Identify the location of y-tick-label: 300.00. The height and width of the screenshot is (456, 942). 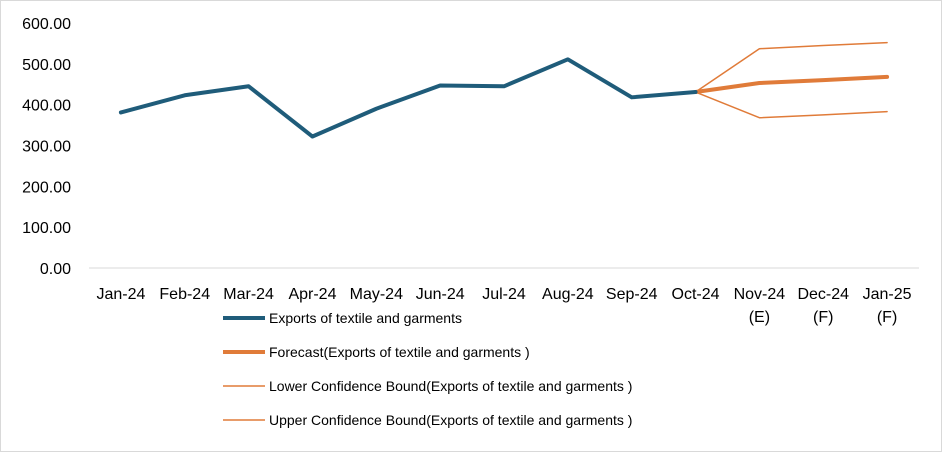
(46, 147).